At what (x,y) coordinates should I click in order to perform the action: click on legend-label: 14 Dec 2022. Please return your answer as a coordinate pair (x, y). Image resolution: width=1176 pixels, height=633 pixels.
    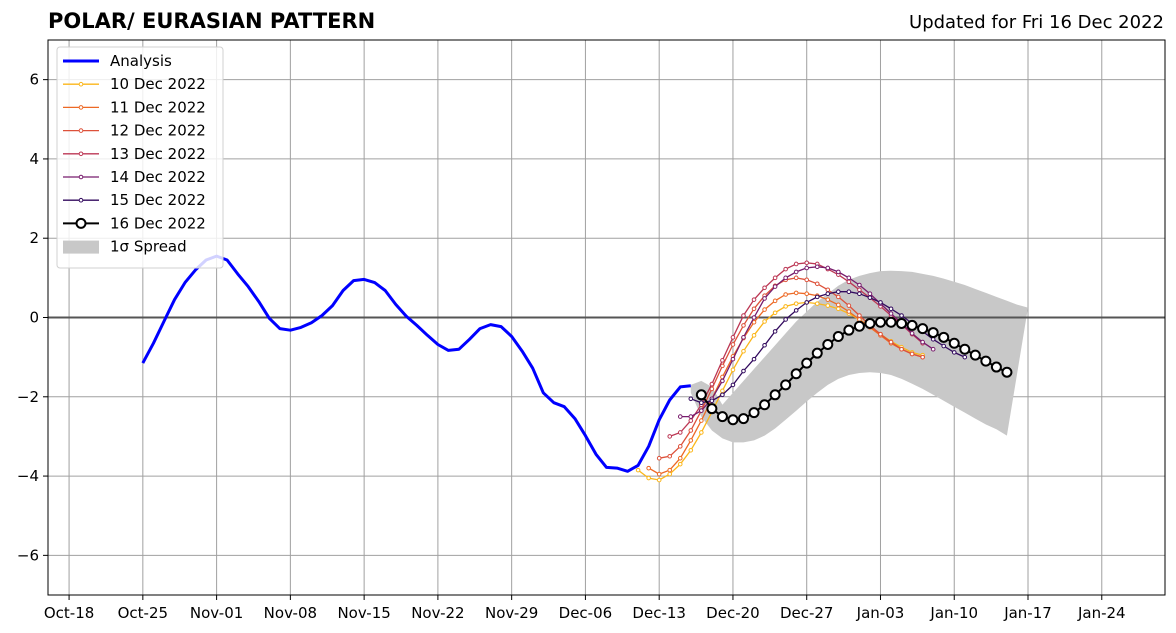
    Looking at the image, I should click on (158, 177).